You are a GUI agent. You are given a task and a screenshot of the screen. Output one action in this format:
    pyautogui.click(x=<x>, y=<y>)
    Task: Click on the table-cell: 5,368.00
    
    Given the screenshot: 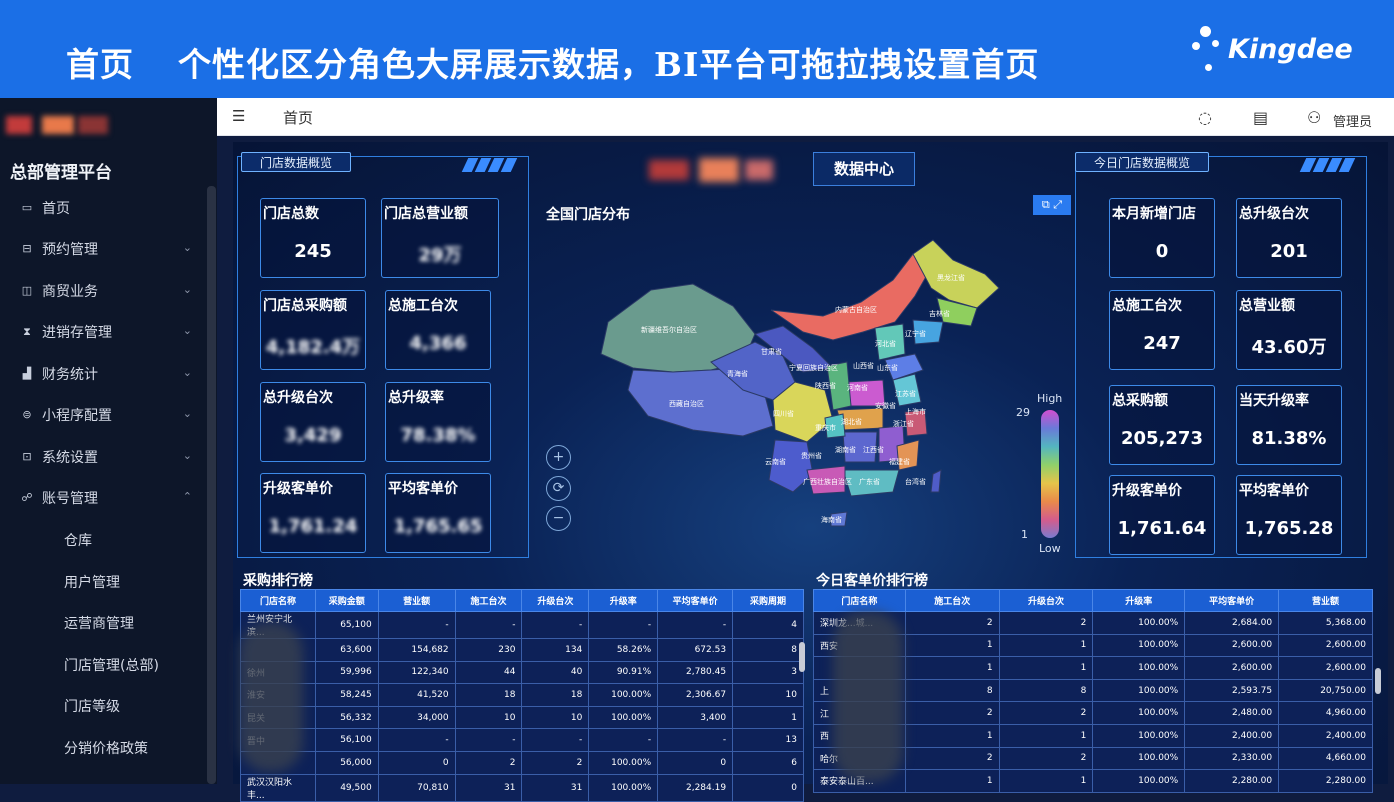 What is the action you would take?
    pyautogui.click(x=1325, y=623)
    